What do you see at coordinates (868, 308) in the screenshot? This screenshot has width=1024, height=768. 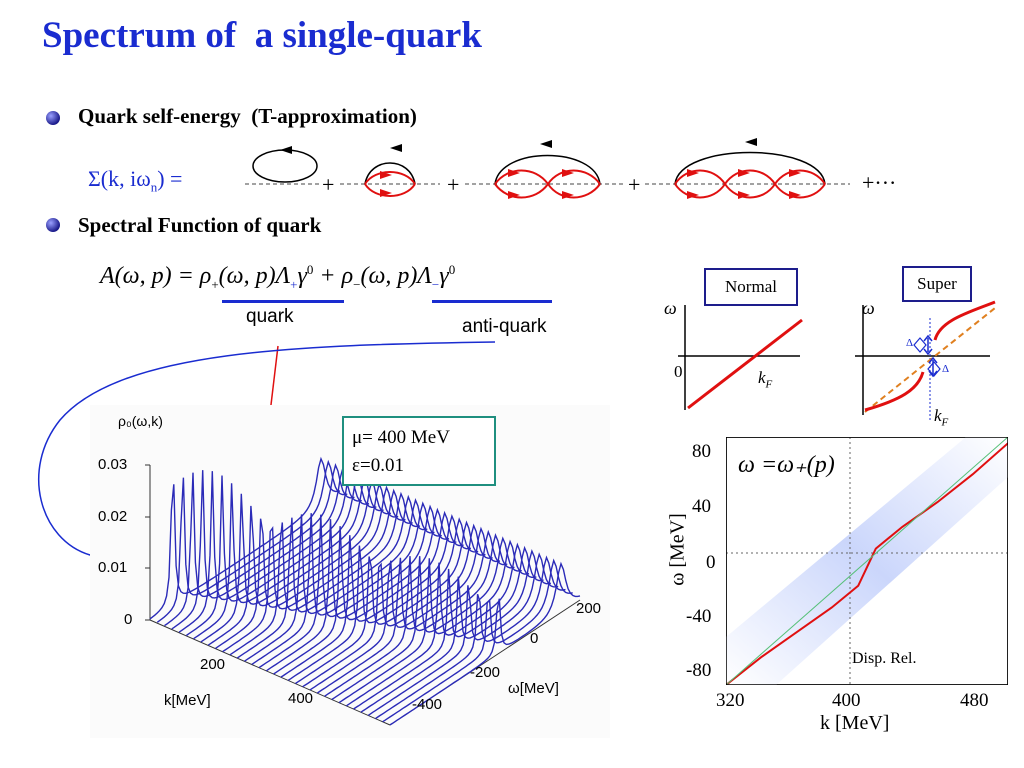 I see `super-omega-label: ω` at bounding box center [868, 308].